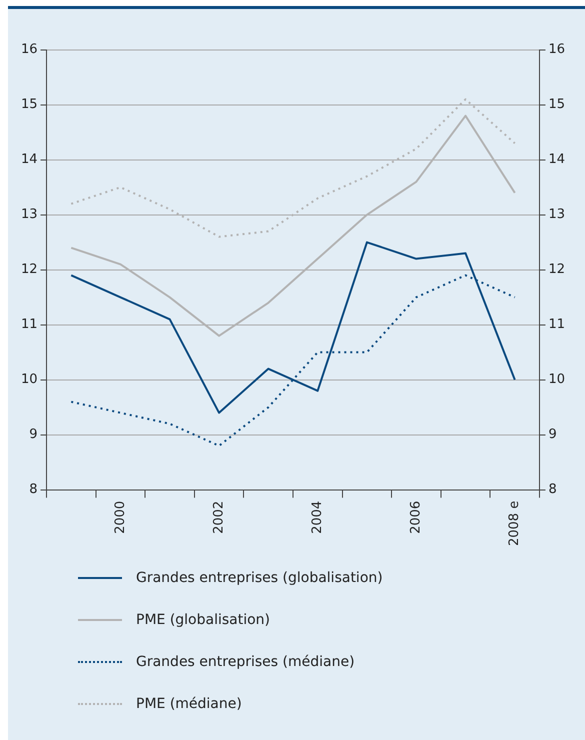  Describe the element at coordinates (120, 517) in the screenshot. I see `x-tick-label: 2000` at that location.